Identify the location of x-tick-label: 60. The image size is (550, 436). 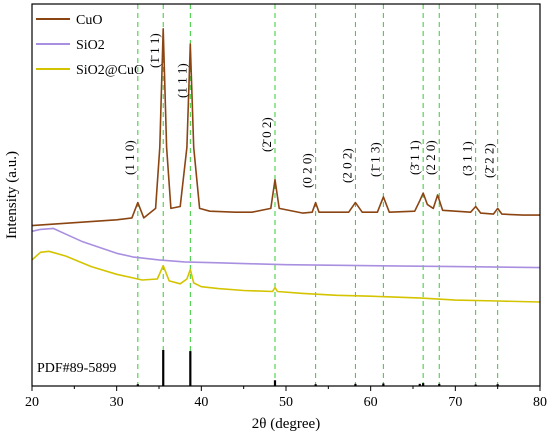
(371, 402).